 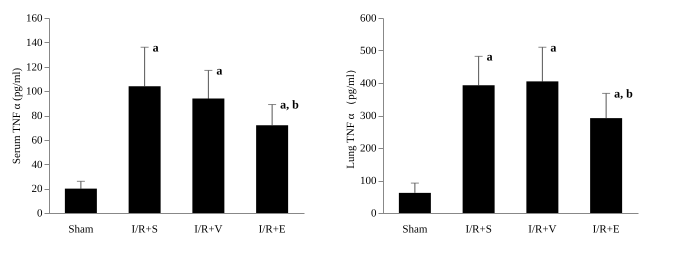 I want to click on y-tick-label: 140, so click(x=34, y=42).